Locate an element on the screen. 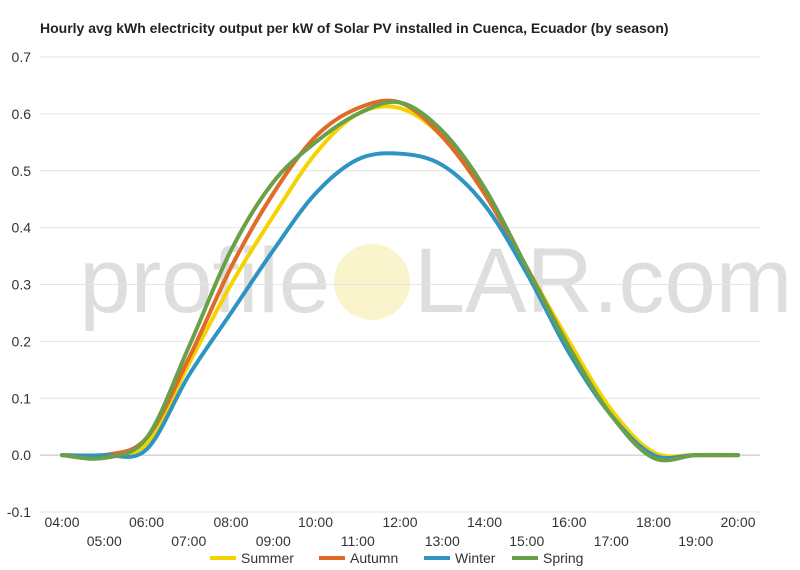 The height and width of the screenshot is (570, 800). y-tick-label: 0.4 is located at coordinates (22, 228).